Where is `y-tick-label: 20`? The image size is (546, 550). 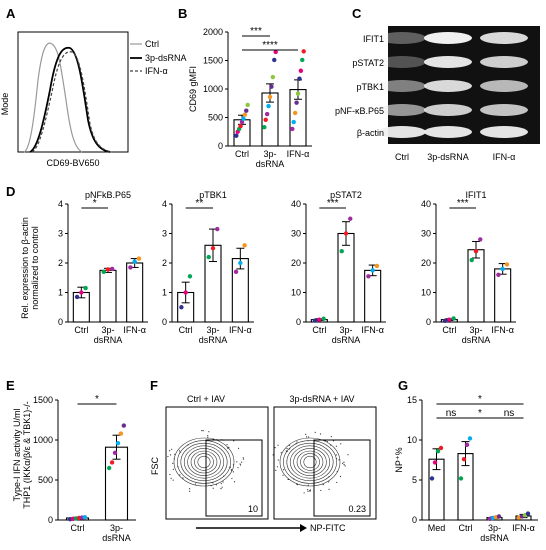
y-tick-label: 20 is located at coordinates (426, 263).